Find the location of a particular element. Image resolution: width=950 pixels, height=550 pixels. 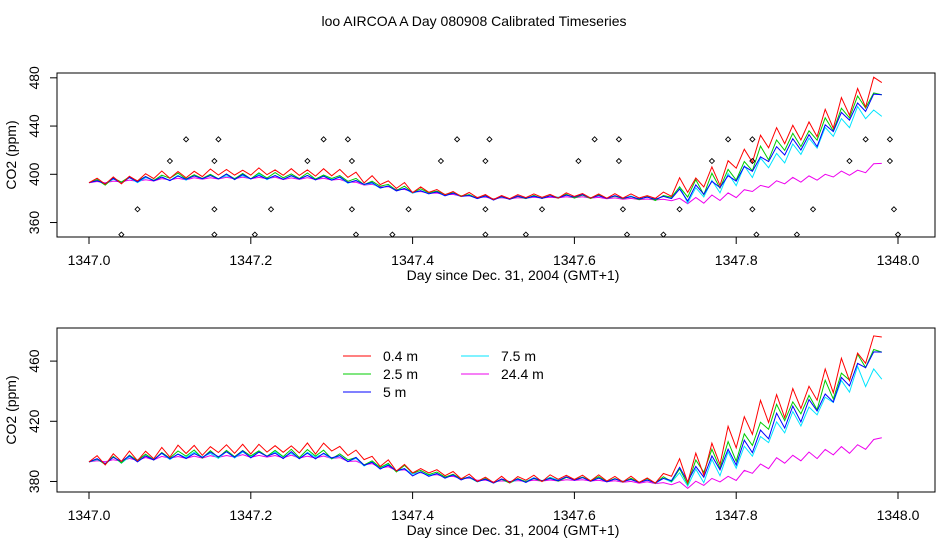

legend-label: 2.5 m is located at coordinates (400, 374).